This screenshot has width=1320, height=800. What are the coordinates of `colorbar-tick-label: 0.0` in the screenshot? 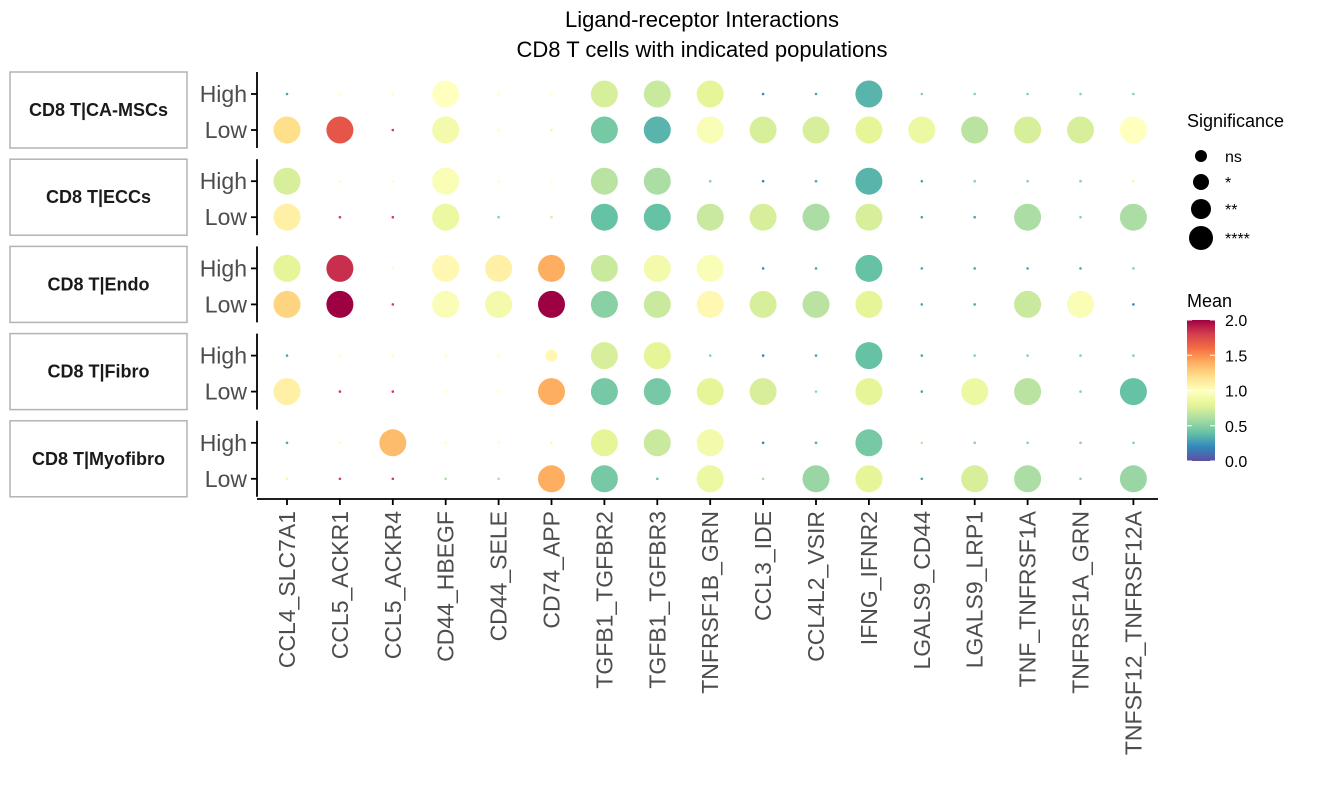 It's located at (1236, 462).